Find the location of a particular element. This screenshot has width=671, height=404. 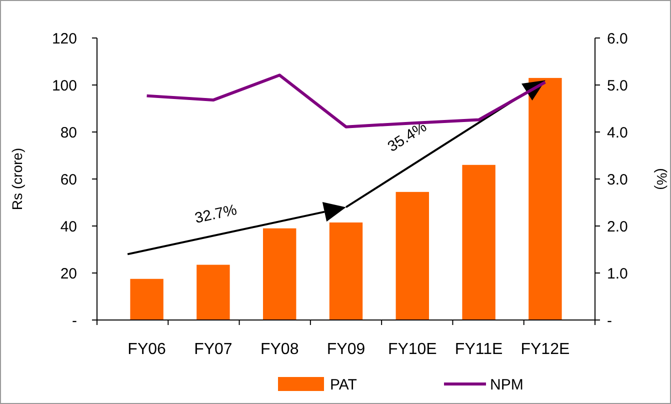

y2-axis-title: (%) is located at coordinates (662, 179).